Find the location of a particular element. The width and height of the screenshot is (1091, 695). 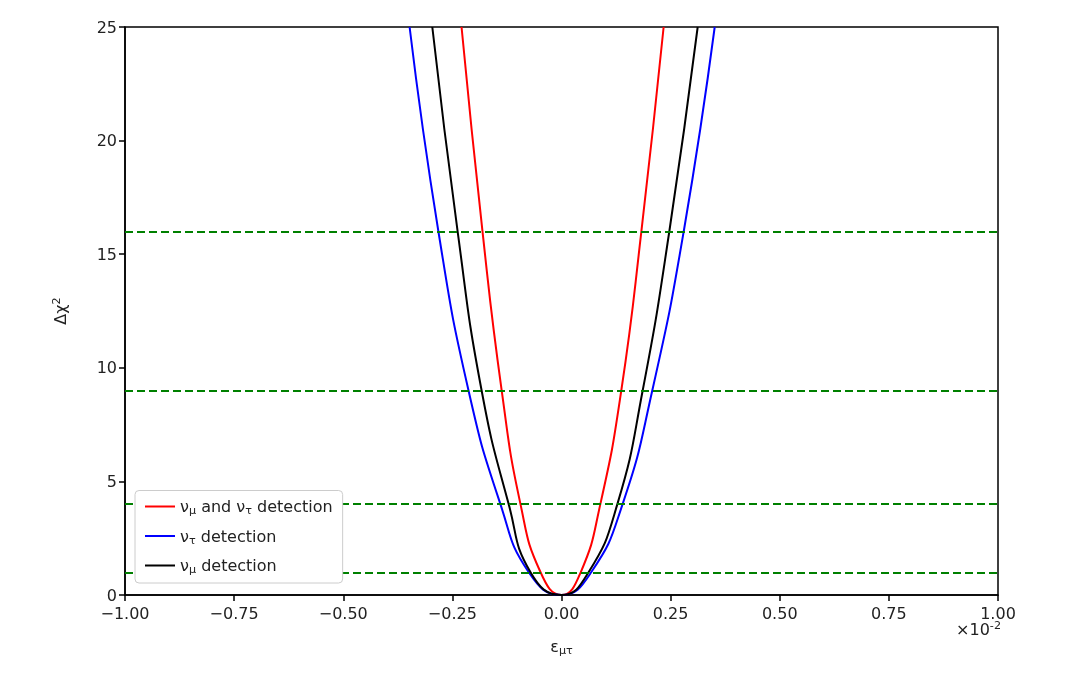

y-tick-label: 10 is located at coordinates (106, 368).